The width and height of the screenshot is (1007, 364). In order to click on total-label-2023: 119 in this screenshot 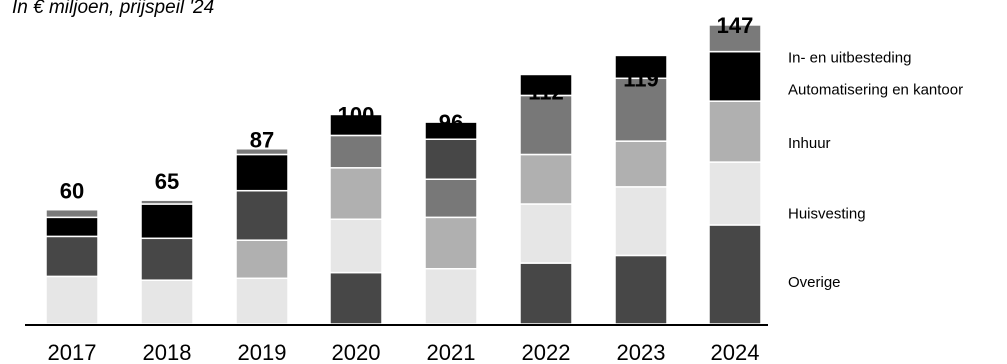, I will do `click(641, 78)`.